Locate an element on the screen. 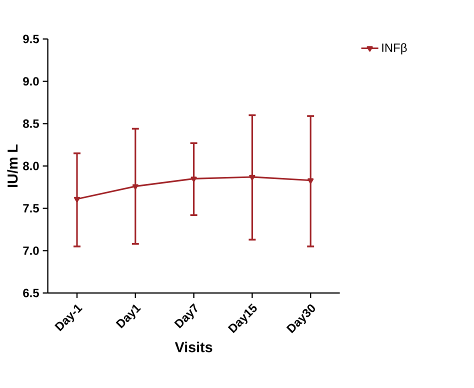  y-tick-label: 8.0 is located at coordinates (31, 166).